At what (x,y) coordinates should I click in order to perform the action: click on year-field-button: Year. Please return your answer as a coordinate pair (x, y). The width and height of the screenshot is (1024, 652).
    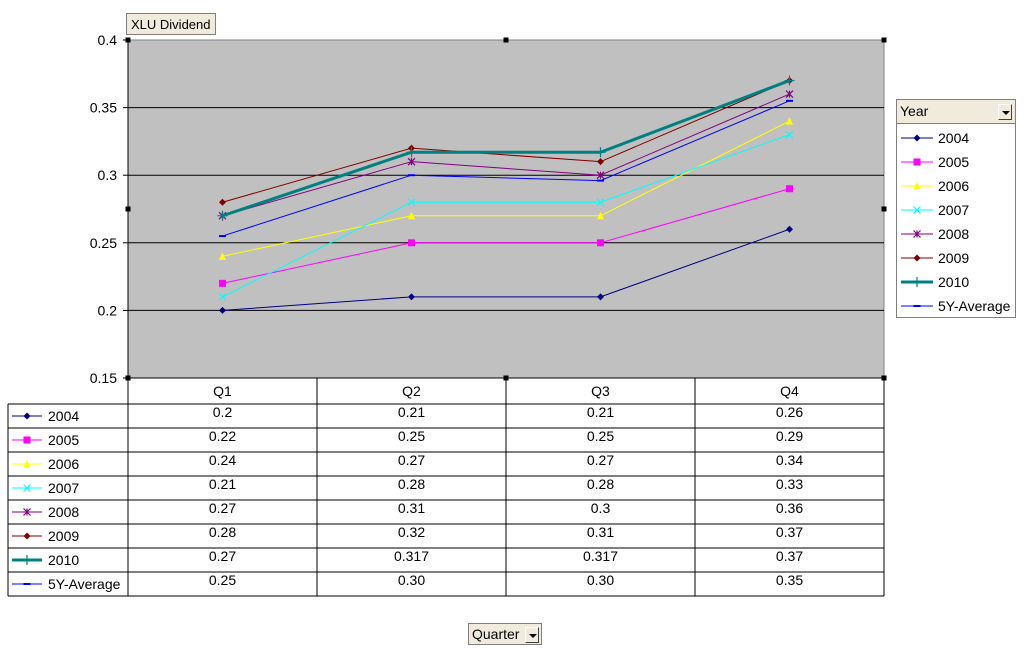
    Looking at the image, I should click on (956, 112).